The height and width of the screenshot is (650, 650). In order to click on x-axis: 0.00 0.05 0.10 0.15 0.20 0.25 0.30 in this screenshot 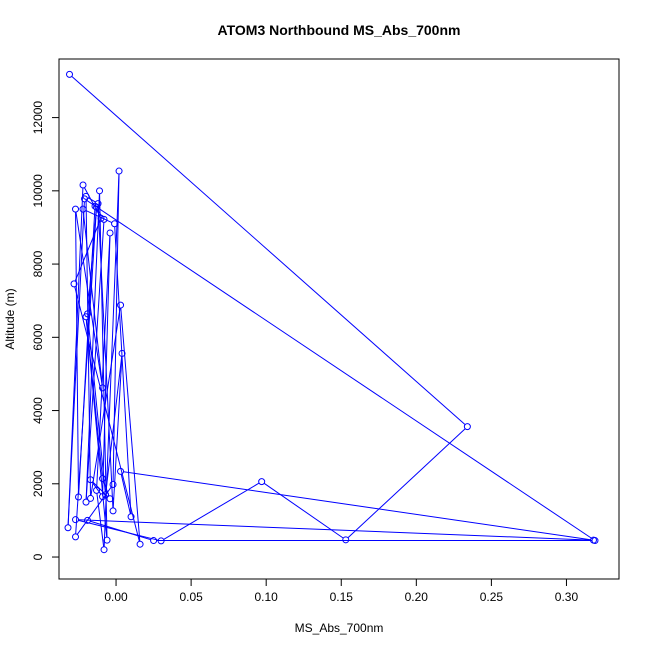, I will do `click(341, 591)`.